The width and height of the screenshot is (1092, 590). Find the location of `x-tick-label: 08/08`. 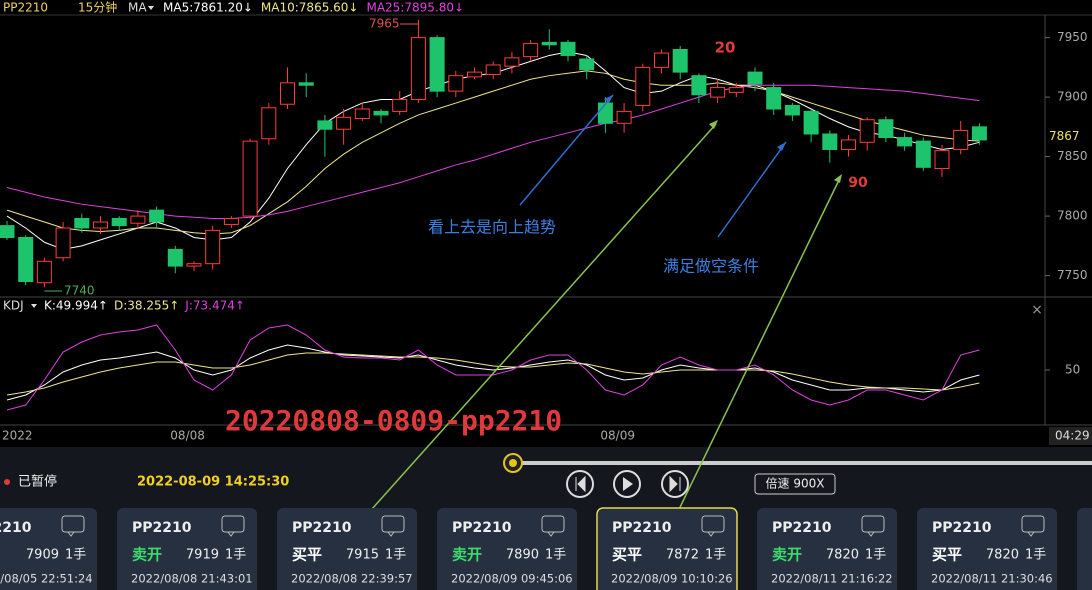

x-tick-label: 08/08 is located at coordinates (187, 436).